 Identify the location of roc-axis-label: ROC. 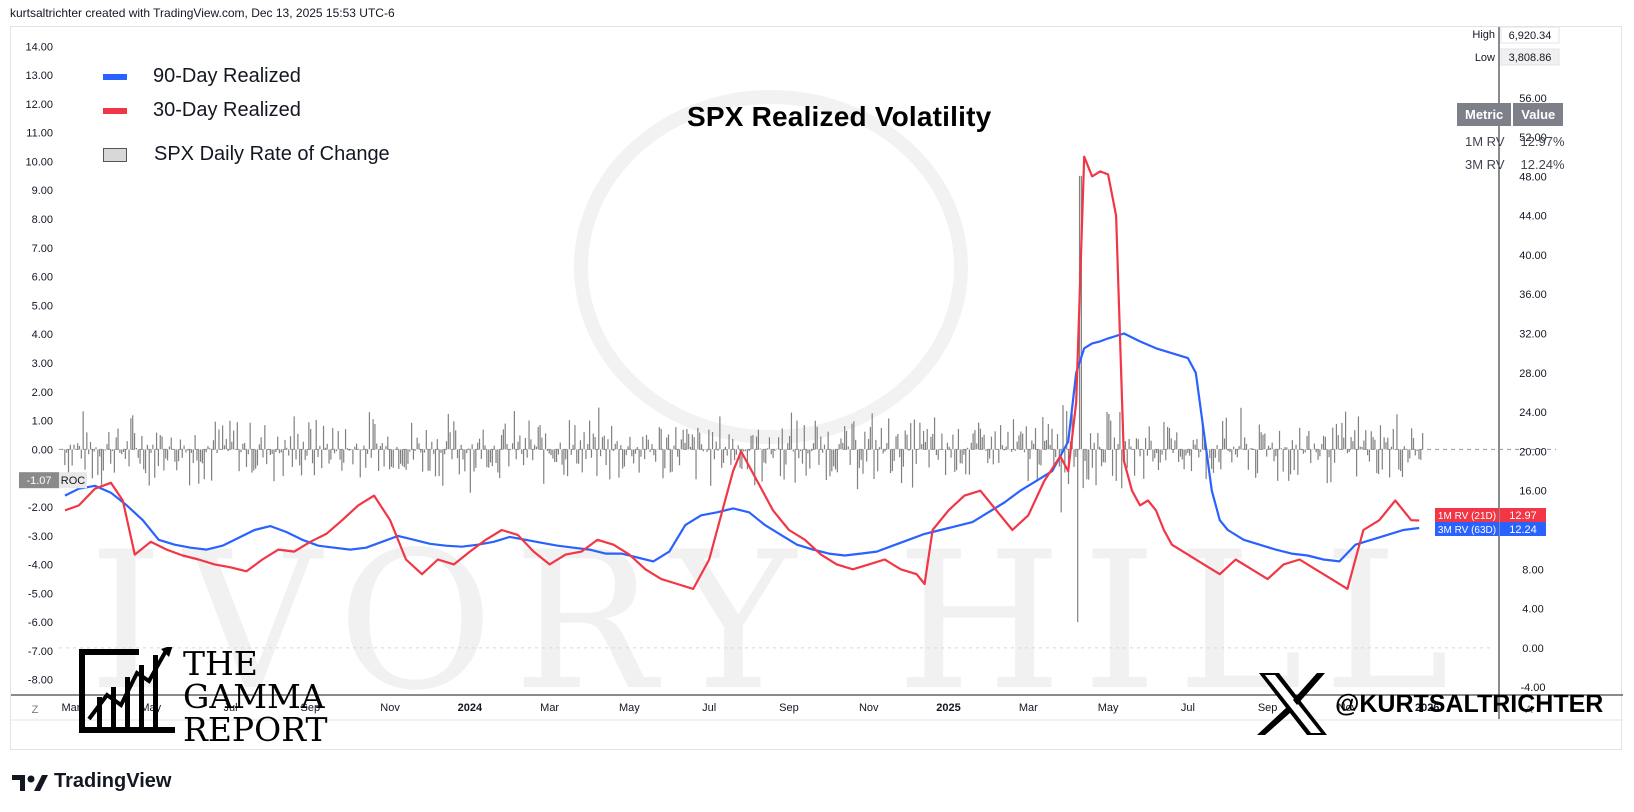
(73, 481).